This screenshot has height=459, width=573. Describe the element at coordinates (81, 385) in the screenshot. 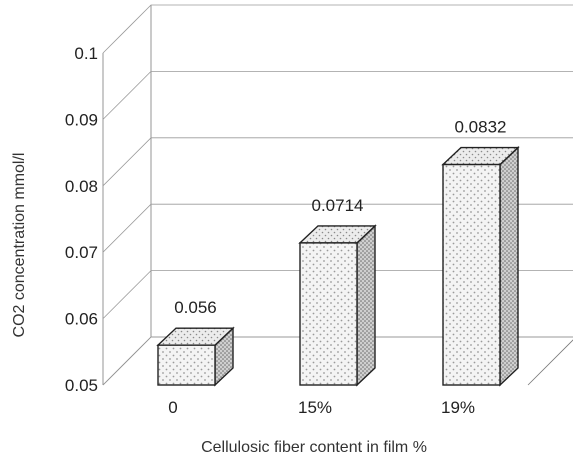

I see `y-tick-label: 0.05` at that location.